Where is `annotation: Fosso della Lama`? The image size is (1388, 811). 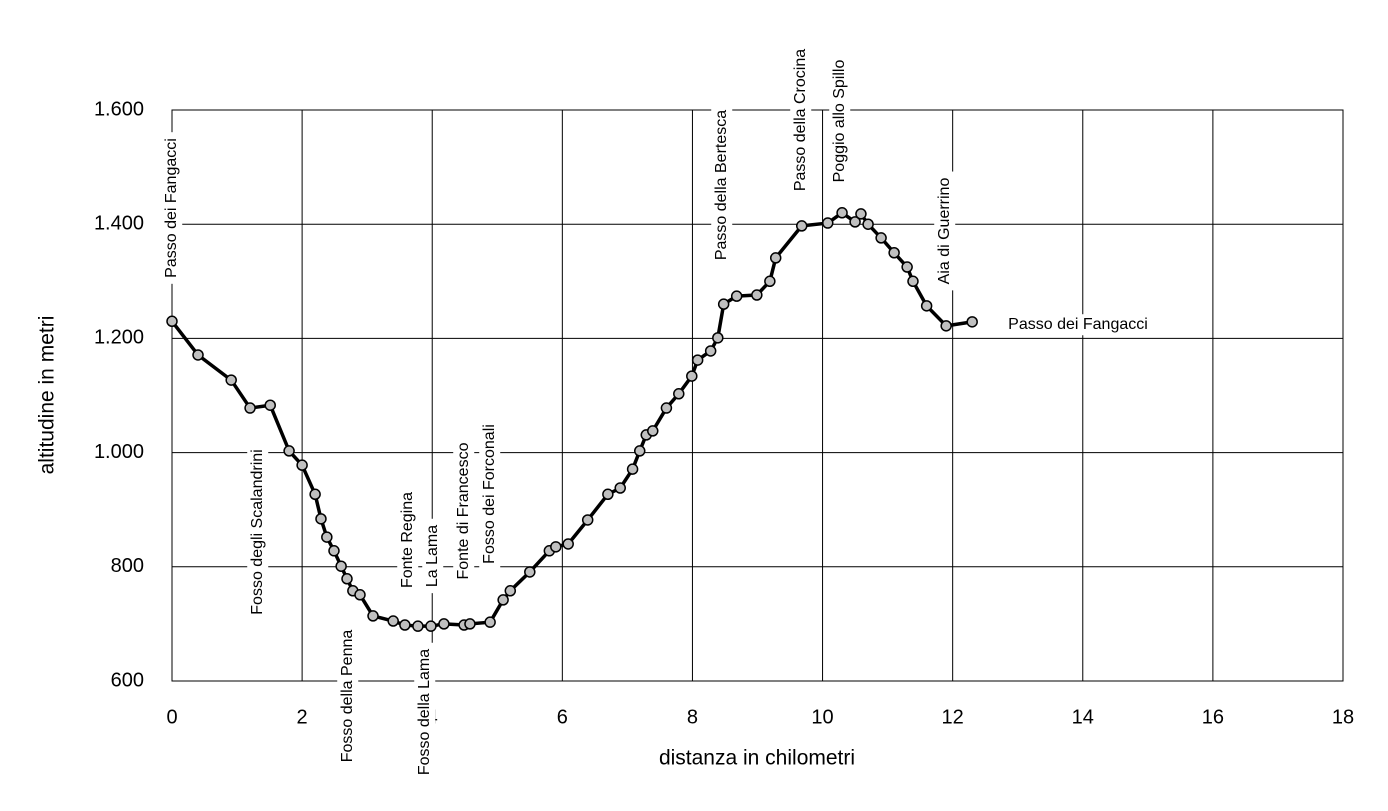 annotation: Fosso della Lama is located at coordinates (425, 712).